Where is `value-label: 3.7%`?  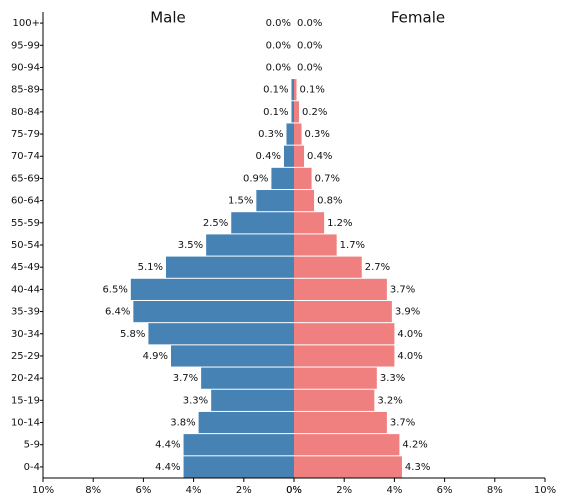
value-label: 3.7% is located at coordinates (402, 289).